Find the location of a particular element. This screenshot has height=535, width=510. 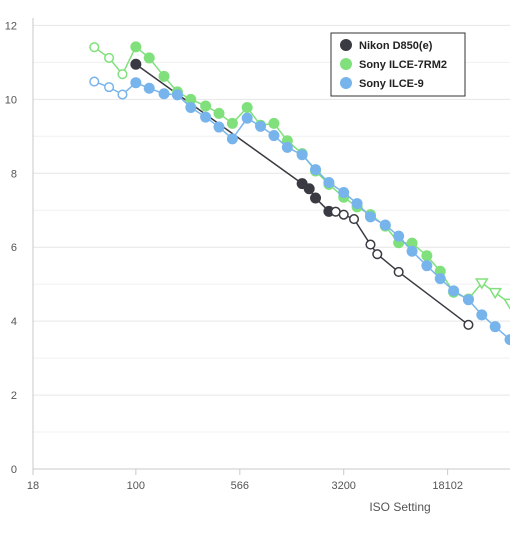

y-tick-label: 4 is located at coordinates (14, 322).